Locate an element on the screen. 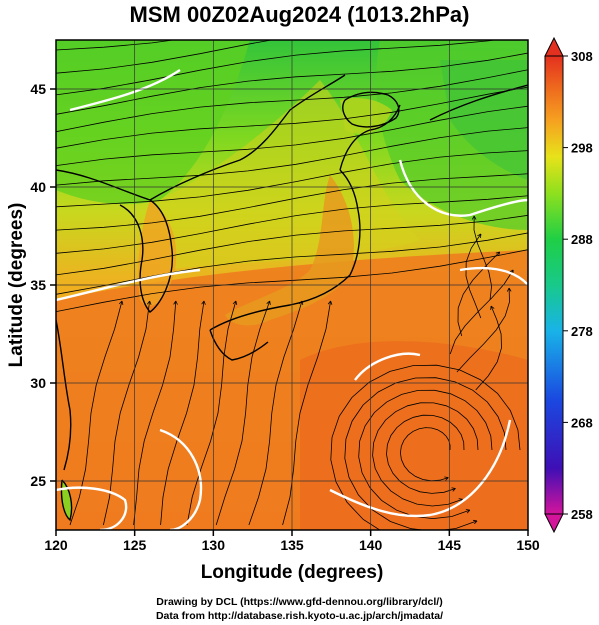 The image size is (599, 625). y-tick-label: 35 is located at coordinates (38, 285).